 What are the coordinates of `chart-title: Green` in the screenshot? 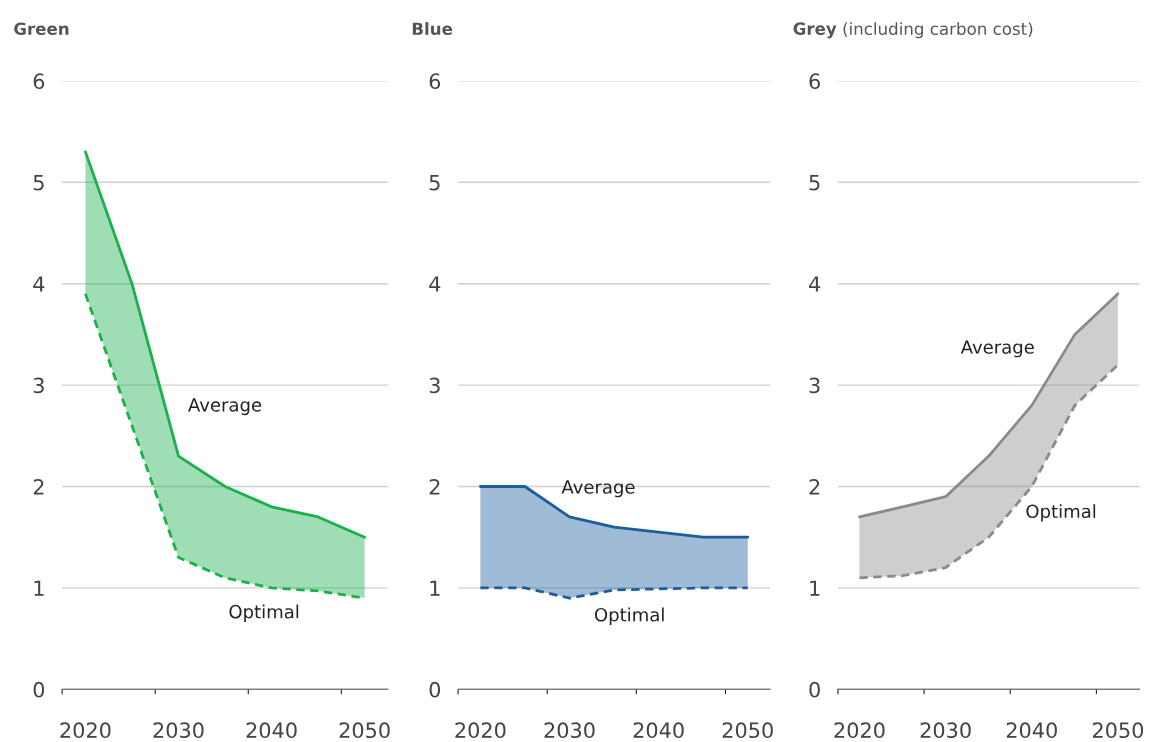 It's located at (41, 29).